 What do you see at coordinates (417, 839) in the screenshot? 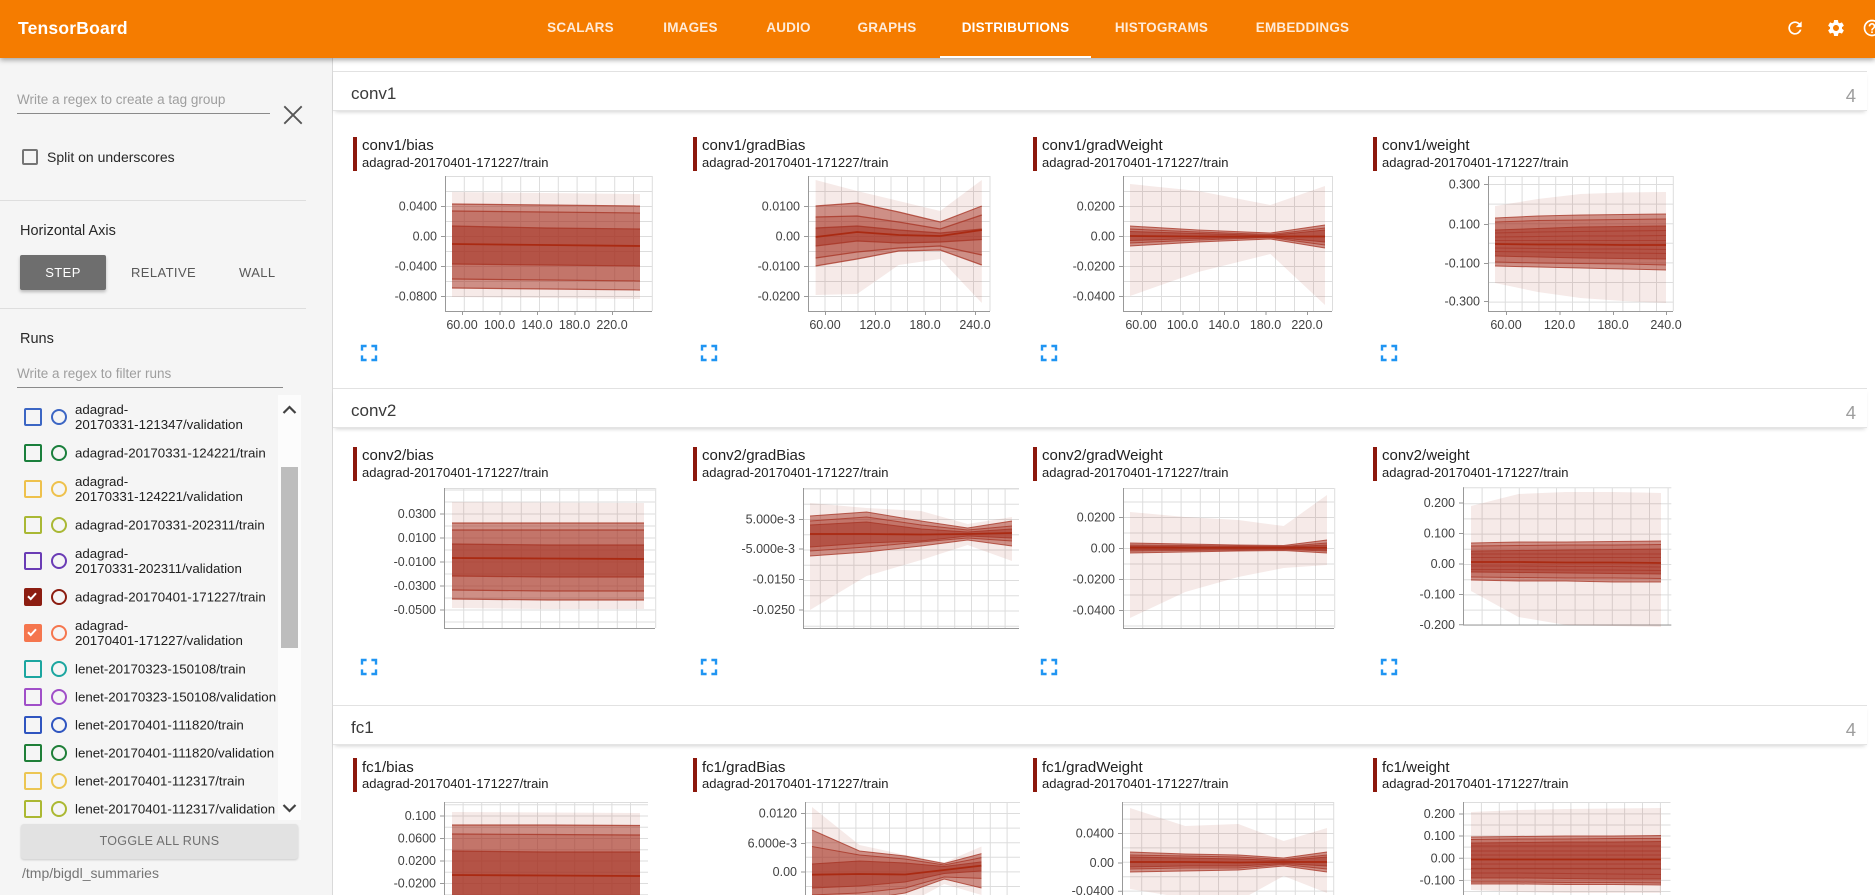
I see `svg-text: 0.0600` at bounding box center [417, 839].